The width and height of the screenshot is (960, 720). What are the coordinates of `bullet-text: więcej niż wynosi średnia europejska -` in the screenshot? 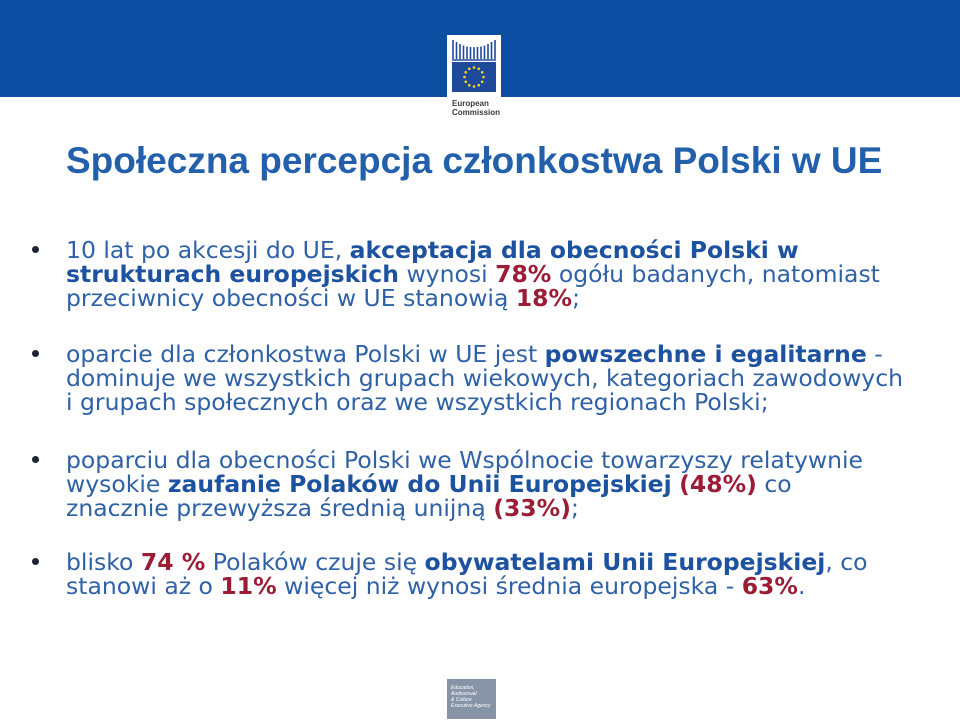 It's located at (509, 586).